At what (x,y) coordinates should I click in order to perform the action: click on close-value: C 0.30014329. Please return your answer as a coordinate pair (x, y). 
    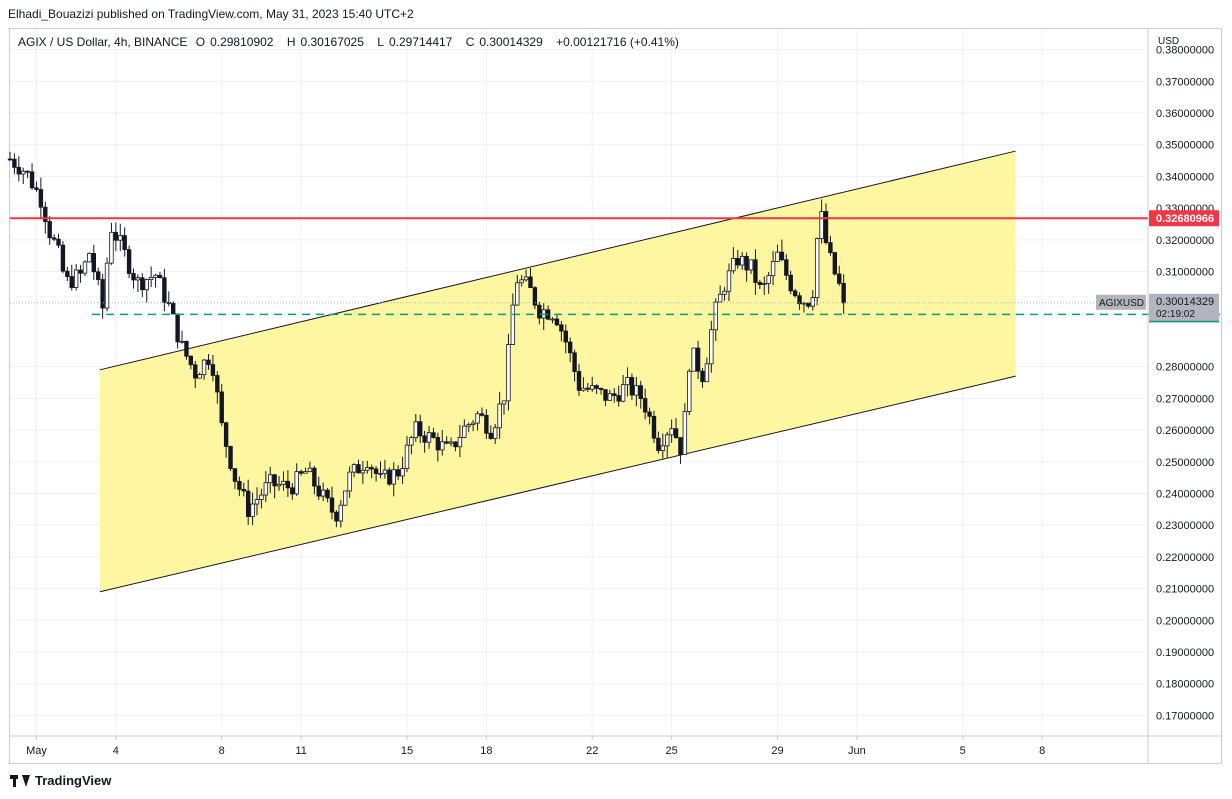
    Looking at the image, I should click on (504, 42).